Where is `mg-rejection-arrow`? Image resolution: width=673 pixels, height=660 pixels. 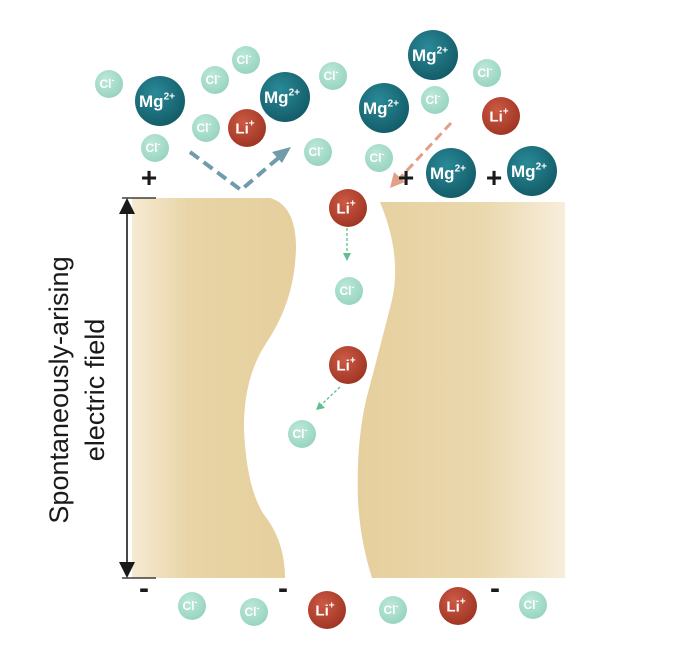 mg-rejection-arrow is located at coordinates (236, 171).